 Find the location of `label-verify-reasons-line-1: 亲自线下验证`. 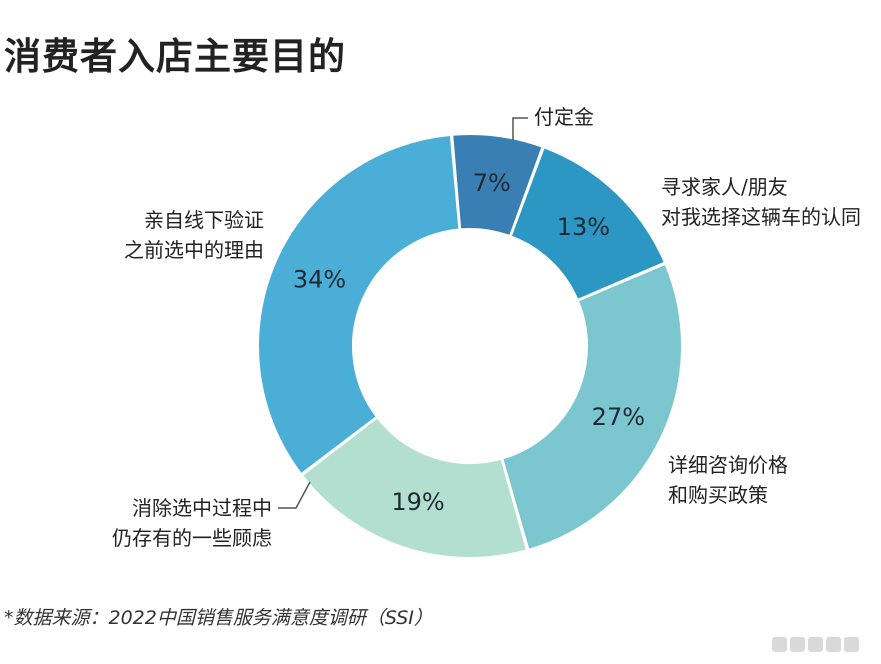

label-verify-reasons-line-1: 亲自线下验证 is located at coordinates (204, 220).